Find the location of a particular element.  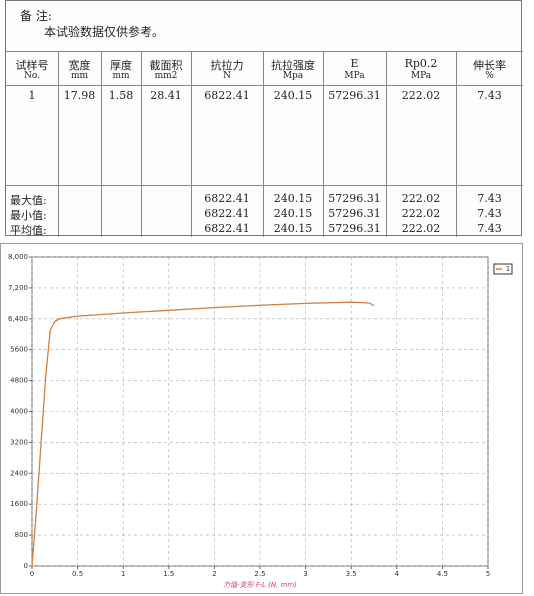

y-tick-label: 4800 is located at coordinates (19, 381).